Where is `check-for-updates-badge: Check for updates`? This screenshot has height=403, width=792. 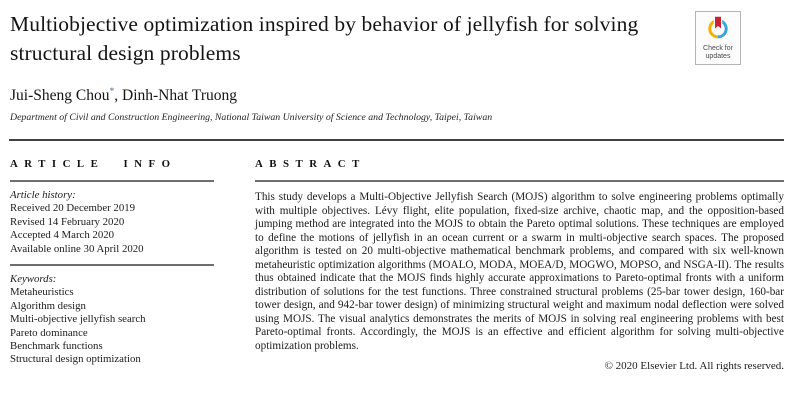
check-for-updates-badge: Check for updates is located at coordinates (718, 38).